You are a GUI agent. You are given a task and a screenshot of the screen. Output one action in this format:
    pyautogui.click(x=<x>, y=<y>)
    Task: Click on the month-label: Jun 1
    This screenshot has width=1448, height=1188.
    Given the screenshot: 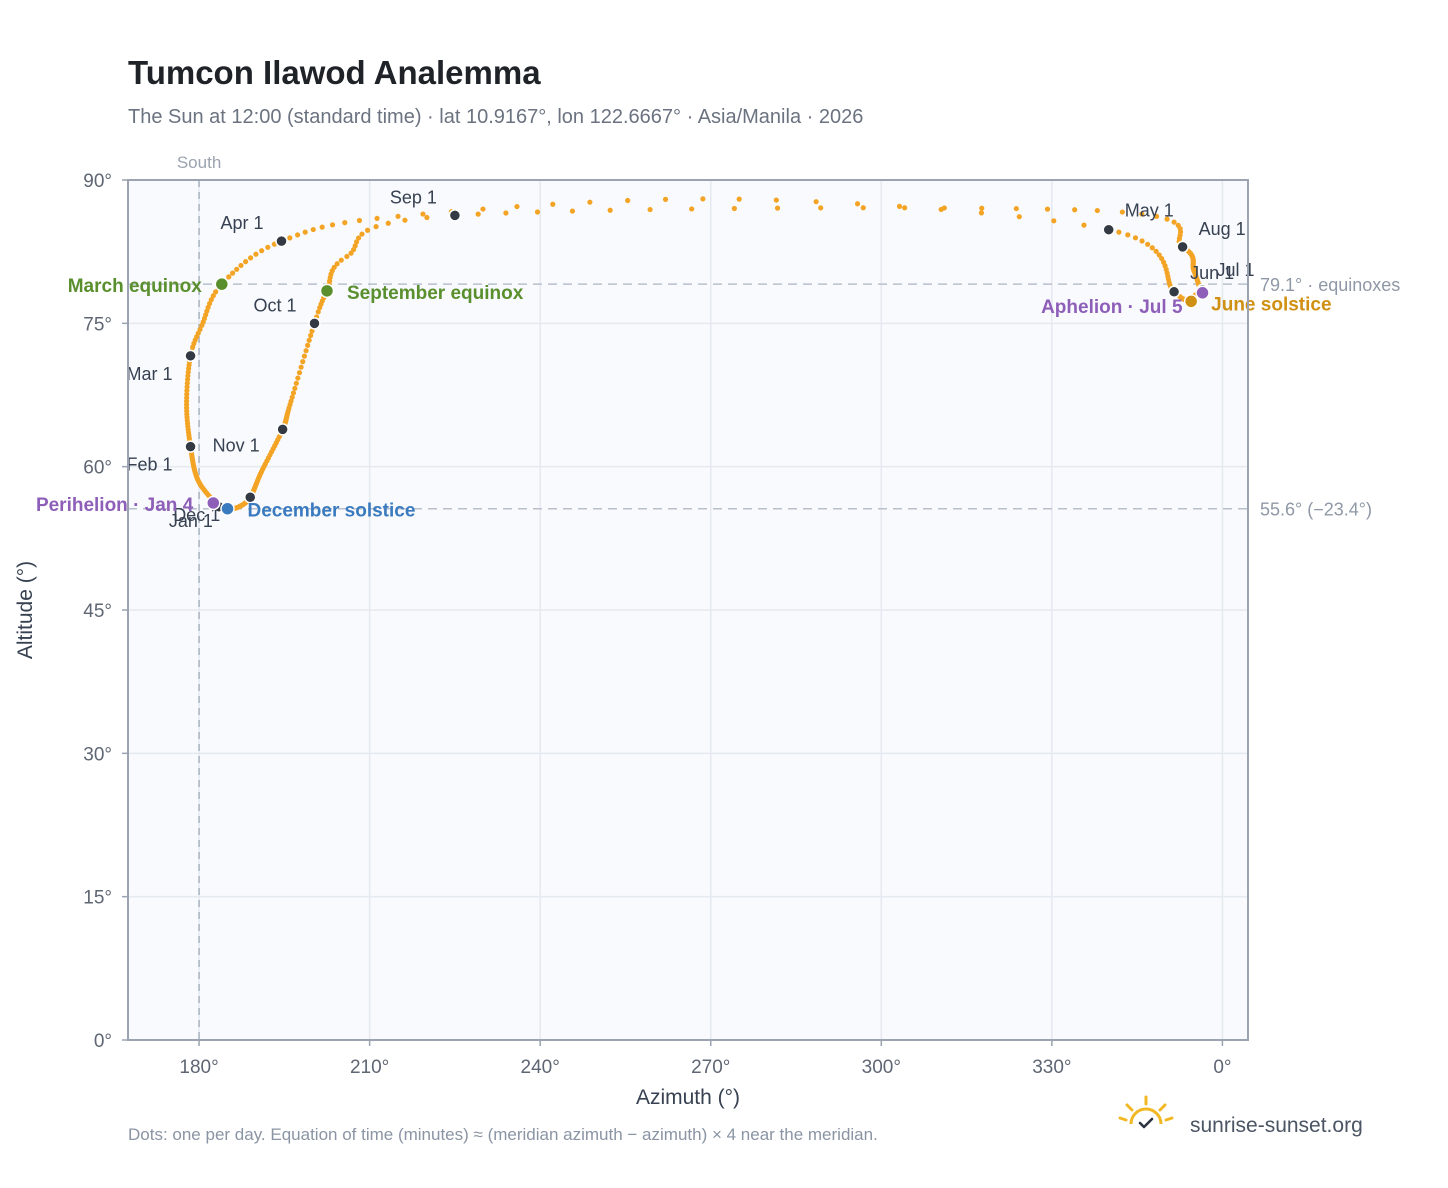 What is the action you would take?
    pyautogui.click(x=1212, y=273)
    